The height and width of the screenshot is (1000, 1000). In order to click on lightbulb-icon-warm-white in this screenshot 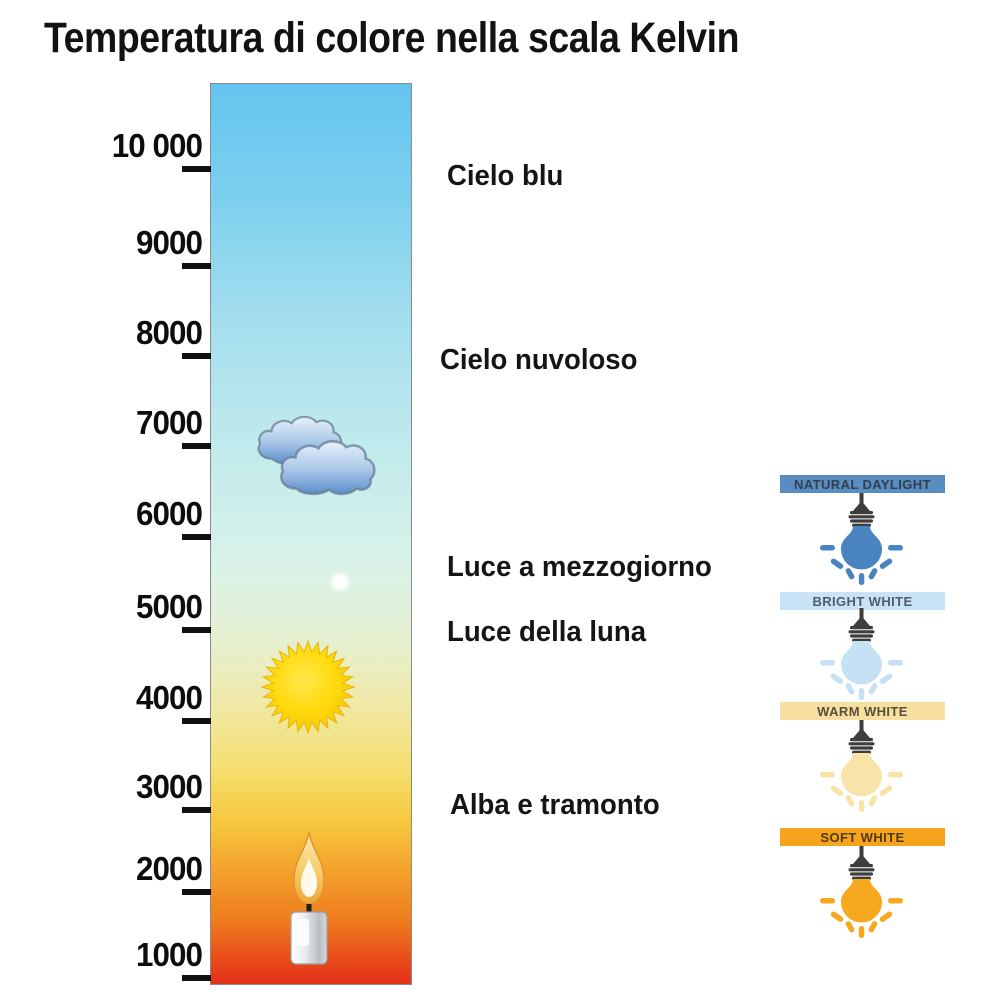, I will do `click(861, 766)`.